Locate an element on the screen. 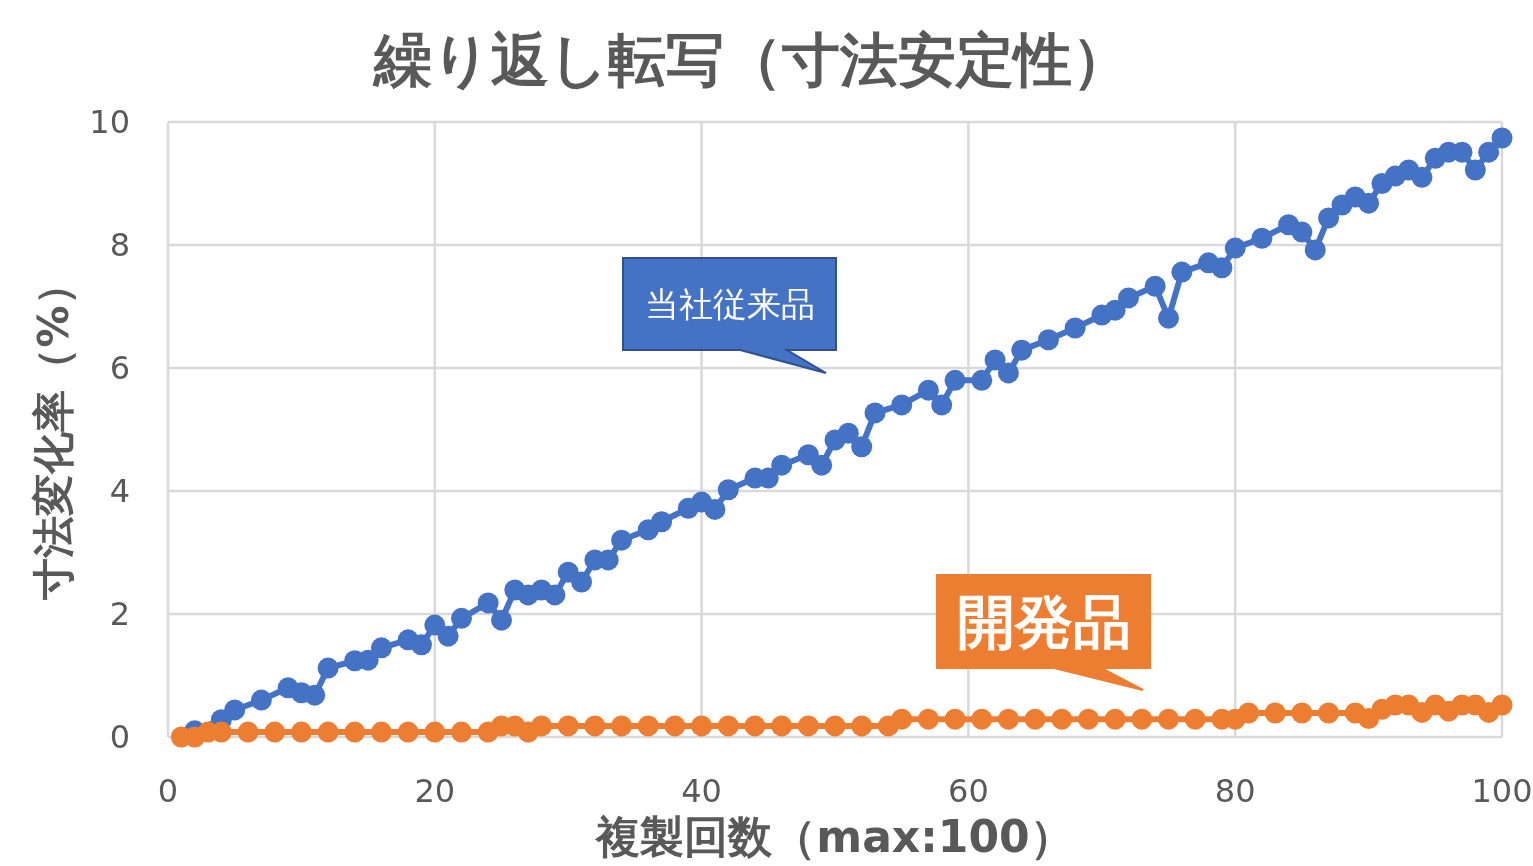 This screenshot has width=1533, height=866. y-tick-label: 0 is located at coordinates (119, 737).